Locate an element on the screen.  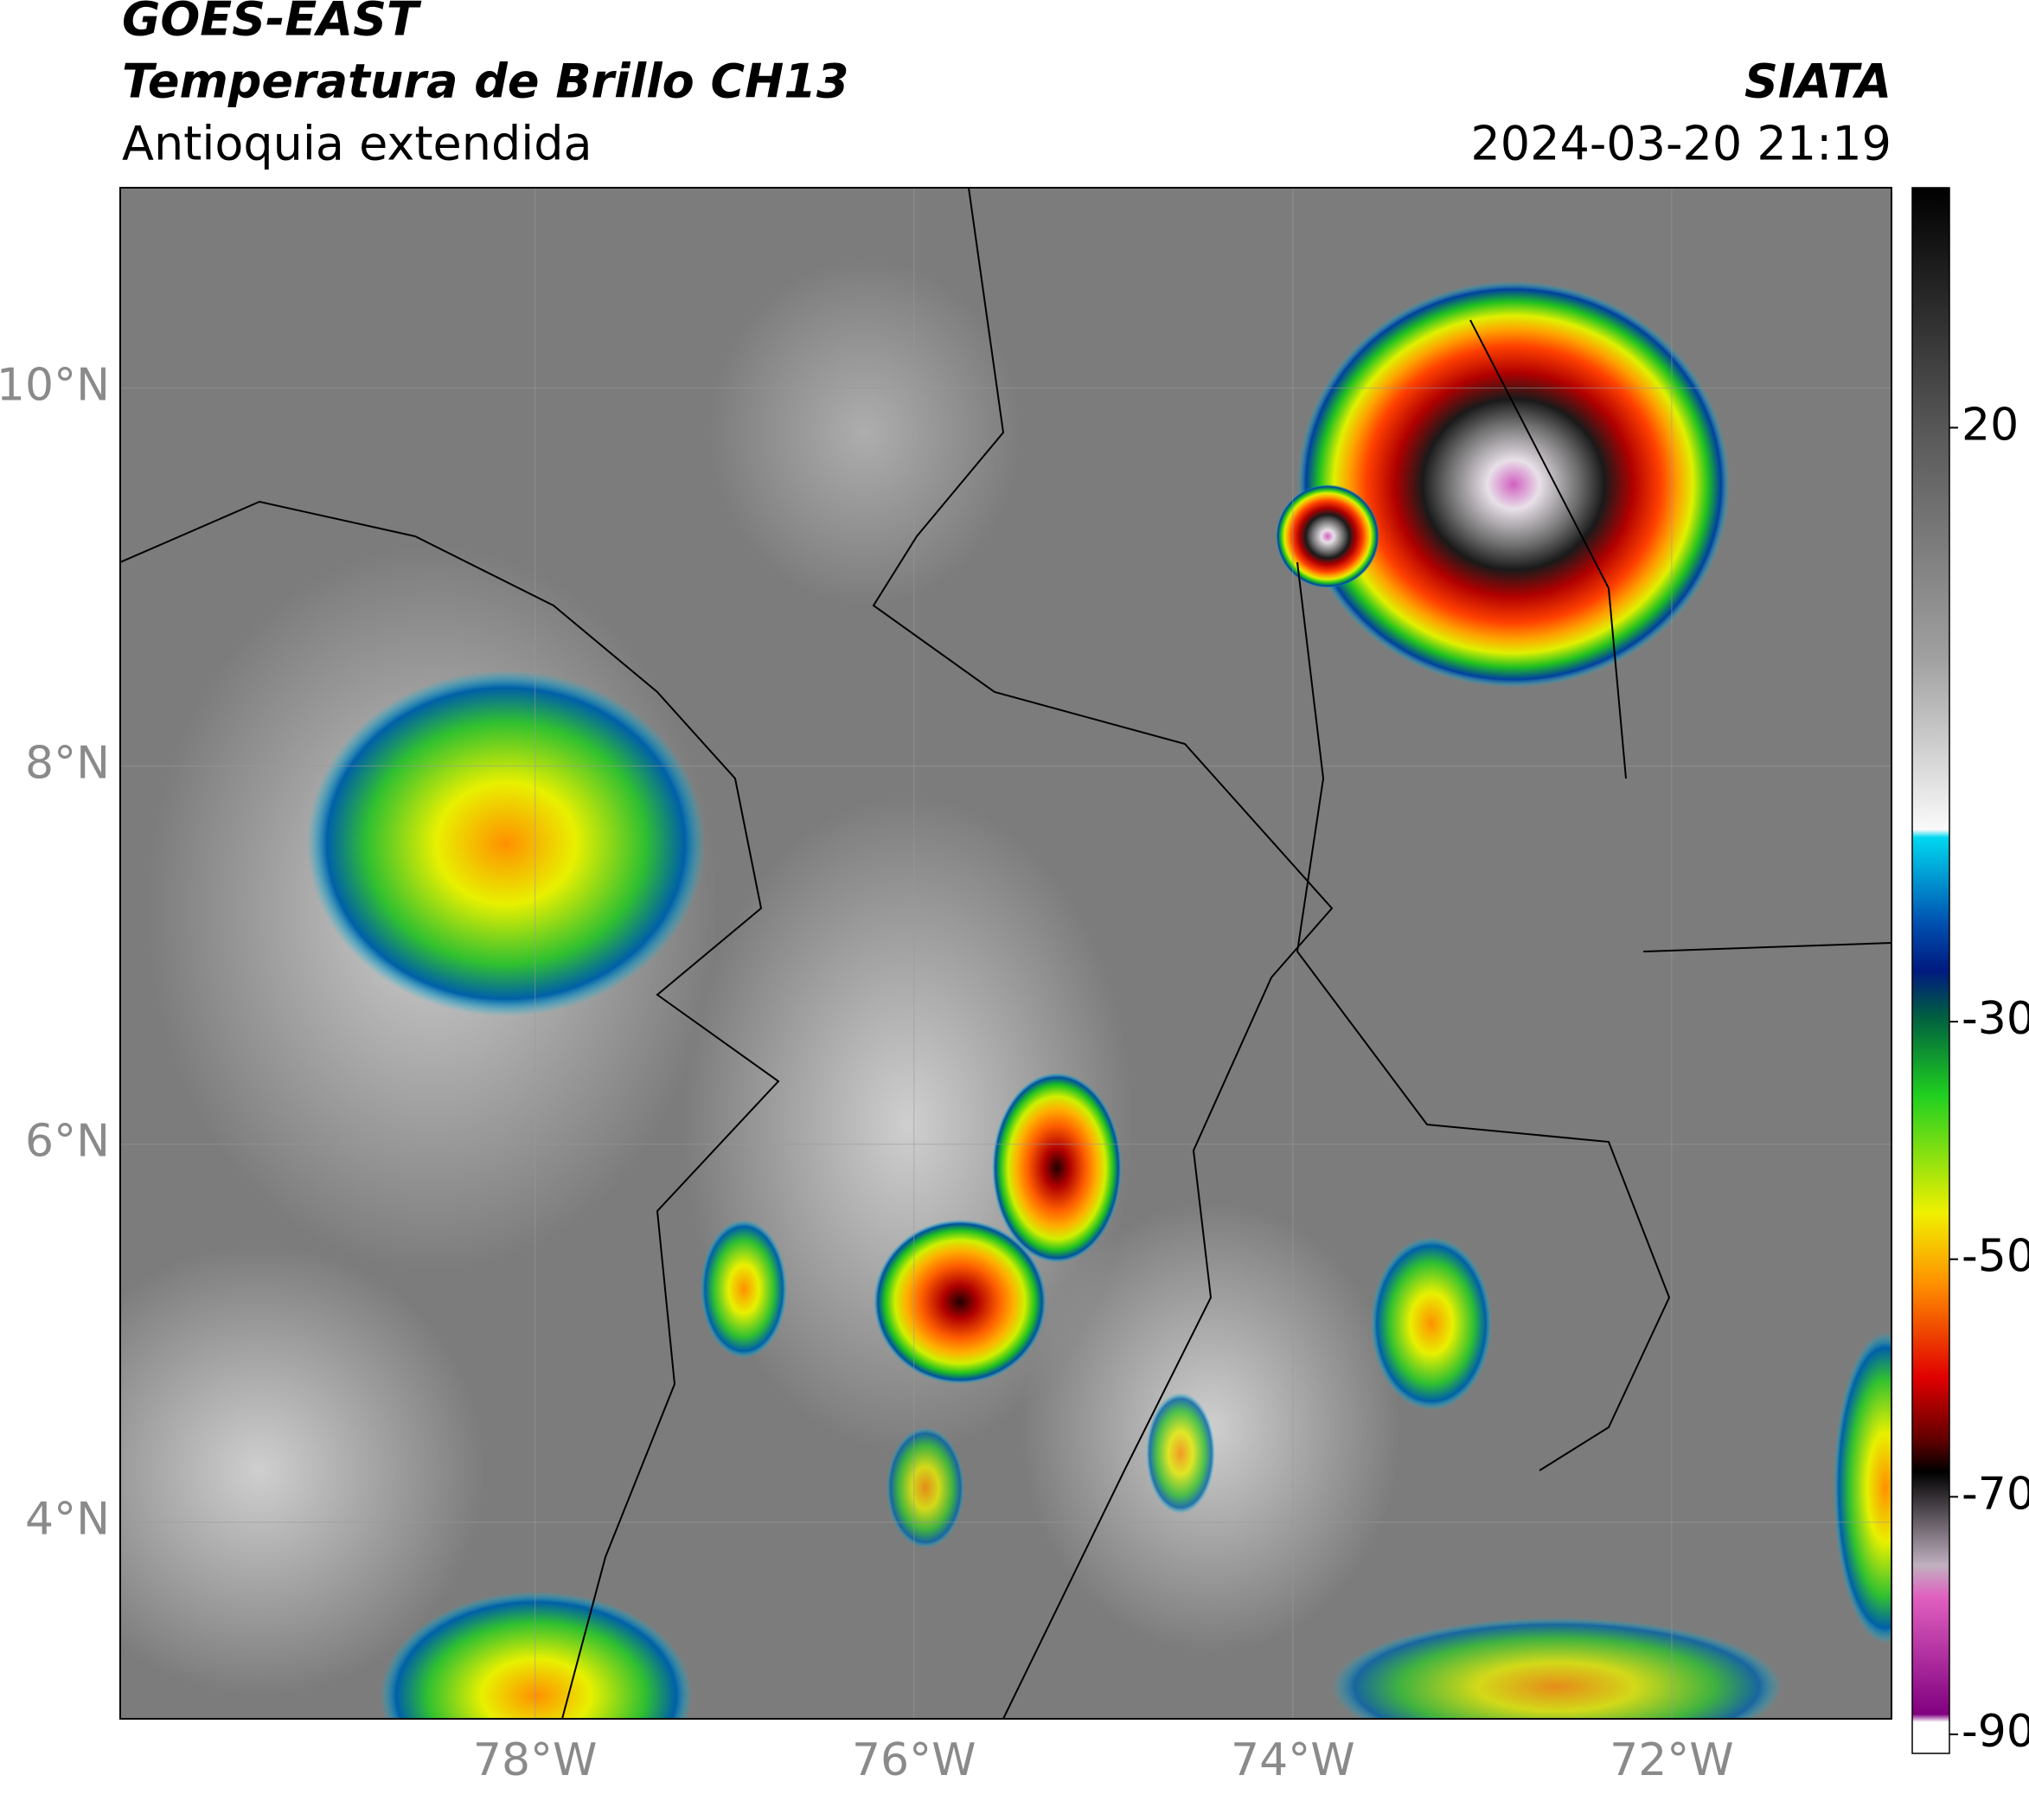
colorbar is located at coordinates (1930, 970).